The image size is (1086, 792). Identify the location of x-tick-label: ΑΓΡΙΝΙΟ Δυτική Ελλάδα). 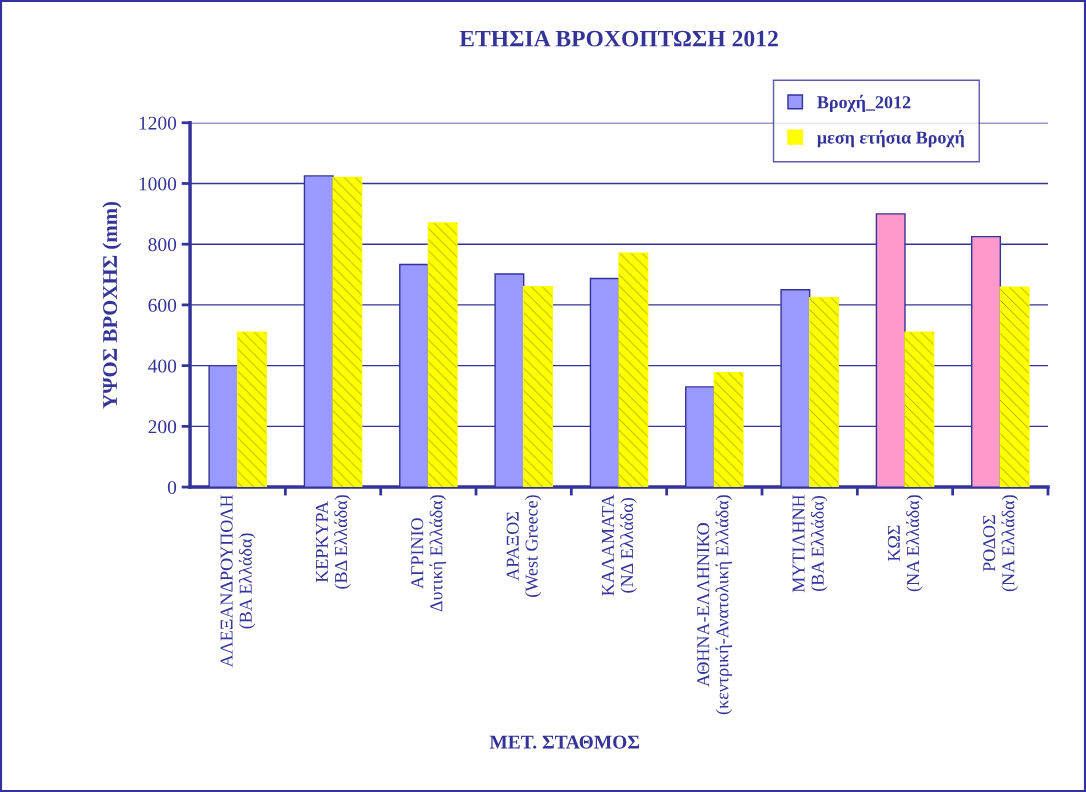
(429, 553).